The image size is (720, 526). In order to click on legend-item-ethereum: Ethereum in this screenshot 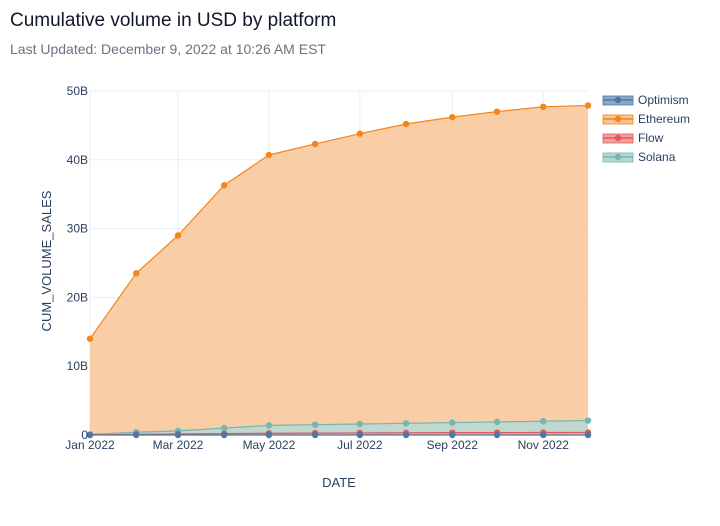, I will do `click(646, 119)`.